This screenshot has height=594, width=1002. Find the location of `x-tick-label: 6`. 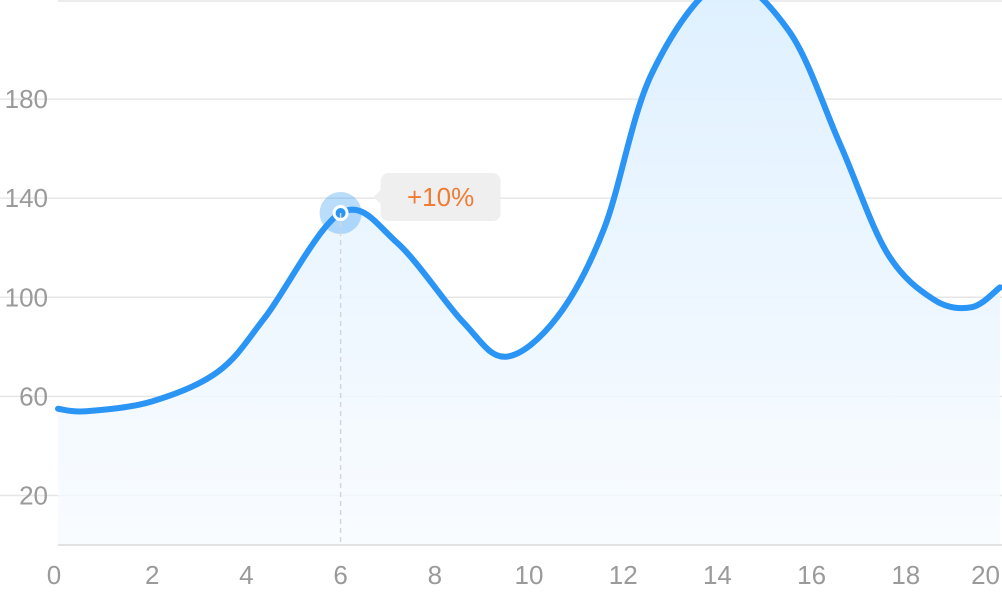

x-tick-label: 6 is located at coordinates (340, 575).